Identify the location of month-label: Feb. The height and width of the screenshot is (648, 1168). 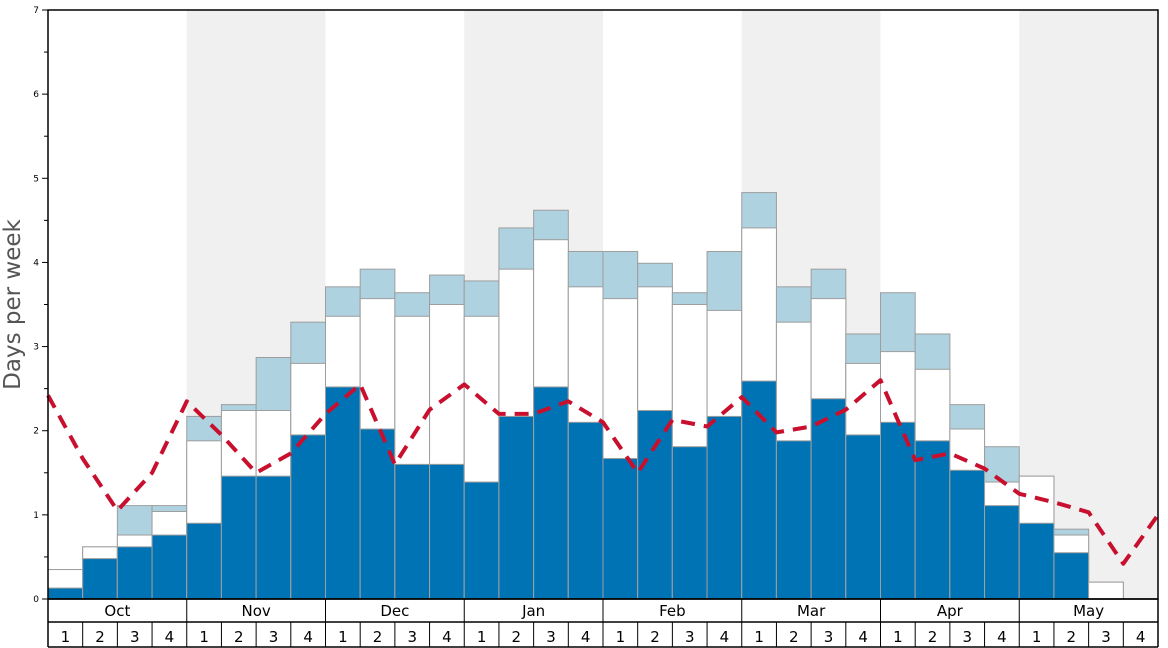
(672, 611).